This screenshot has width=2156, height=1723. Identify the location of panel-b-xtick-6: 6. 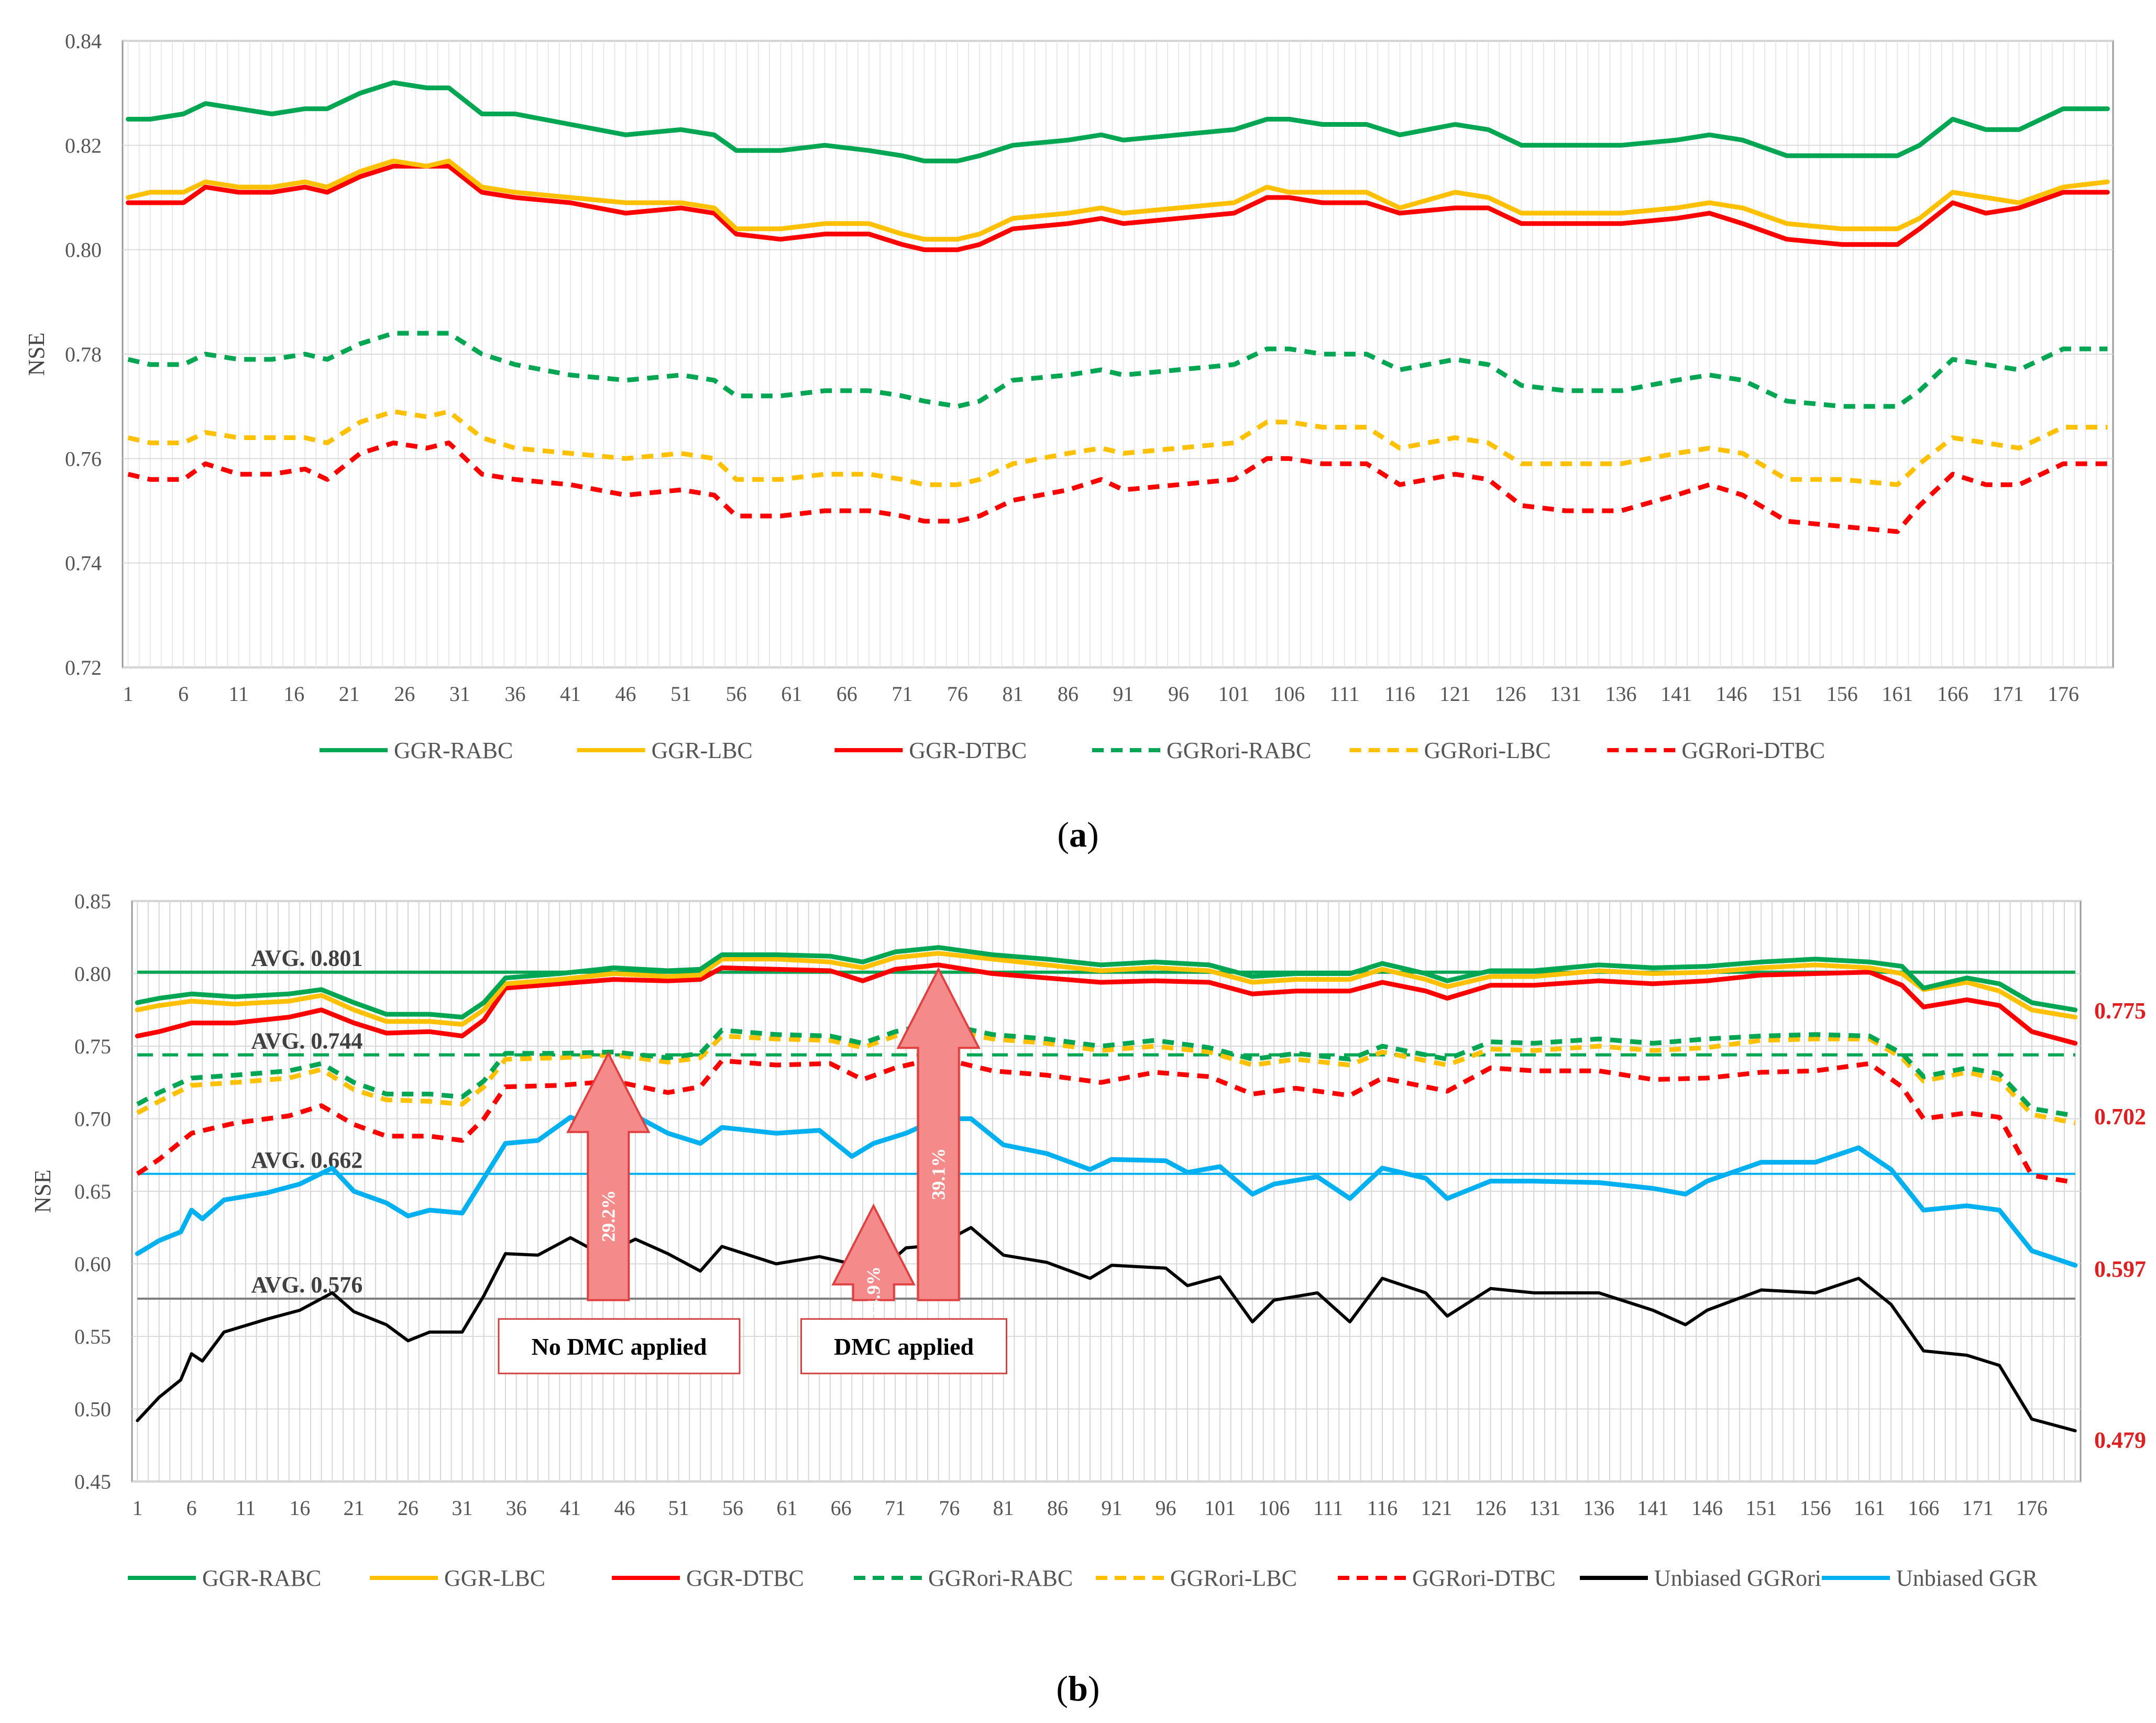
(192, 1508).